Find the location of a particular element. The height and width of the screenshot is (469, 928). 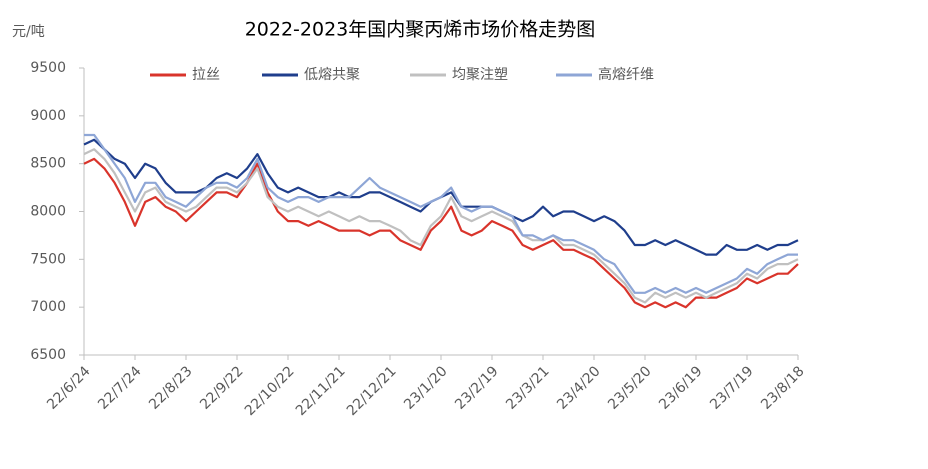

y-tick-label: 8000 is located at coordinates (48, 212).